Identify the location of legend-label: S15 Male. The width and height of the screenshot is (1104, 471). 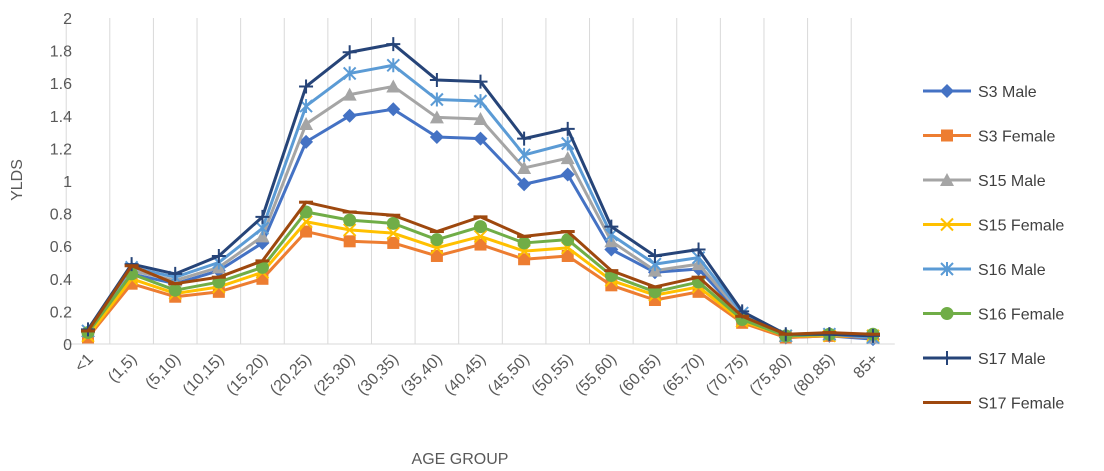
(1012, 181).